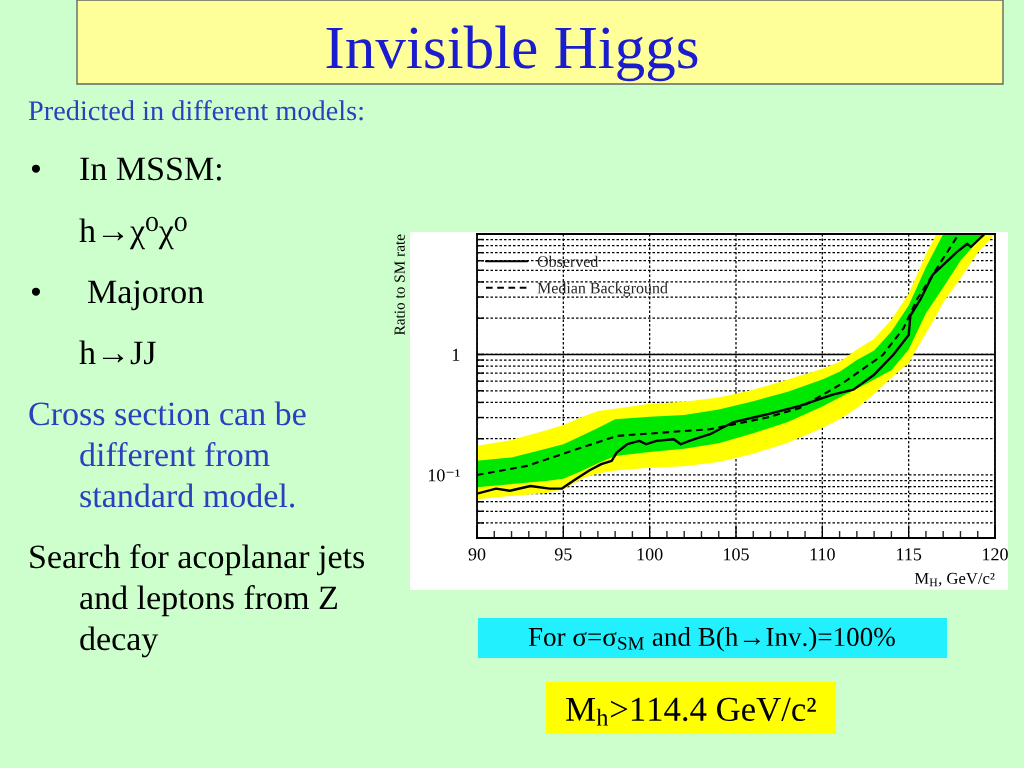  I want to click on x-tick-label: 120, so click(995, 554).